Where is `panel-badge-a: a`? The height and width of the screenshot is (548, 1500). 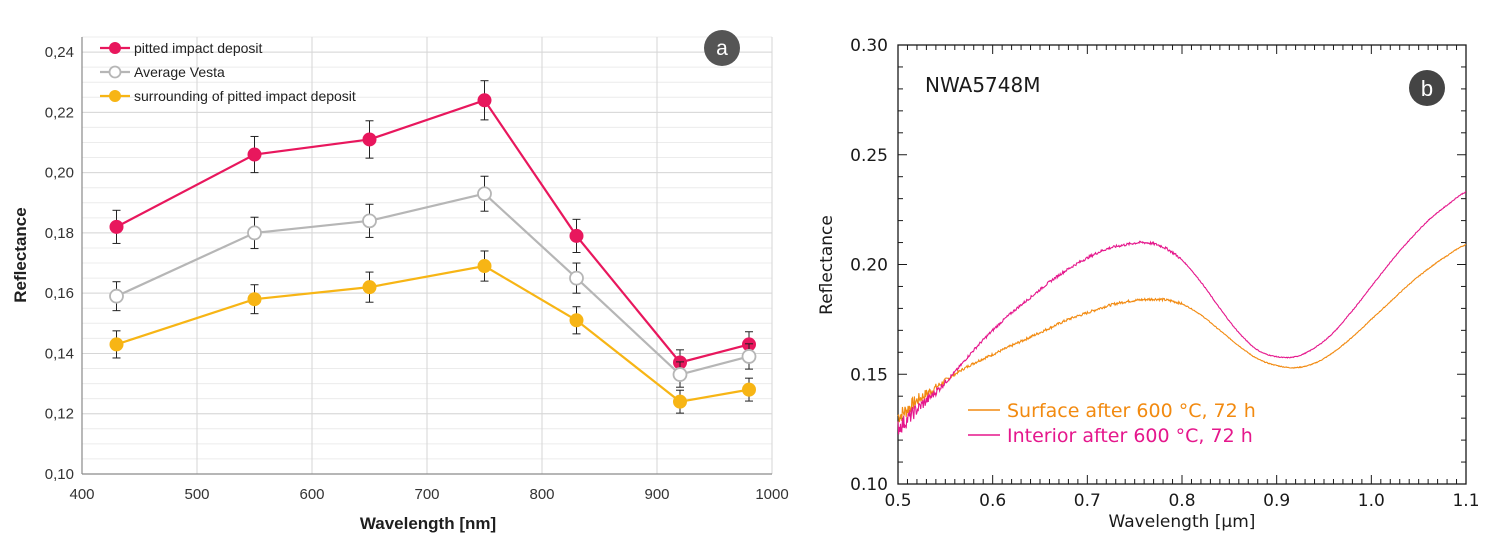 panel-badge-a: a is located at coordinates (722, 48).